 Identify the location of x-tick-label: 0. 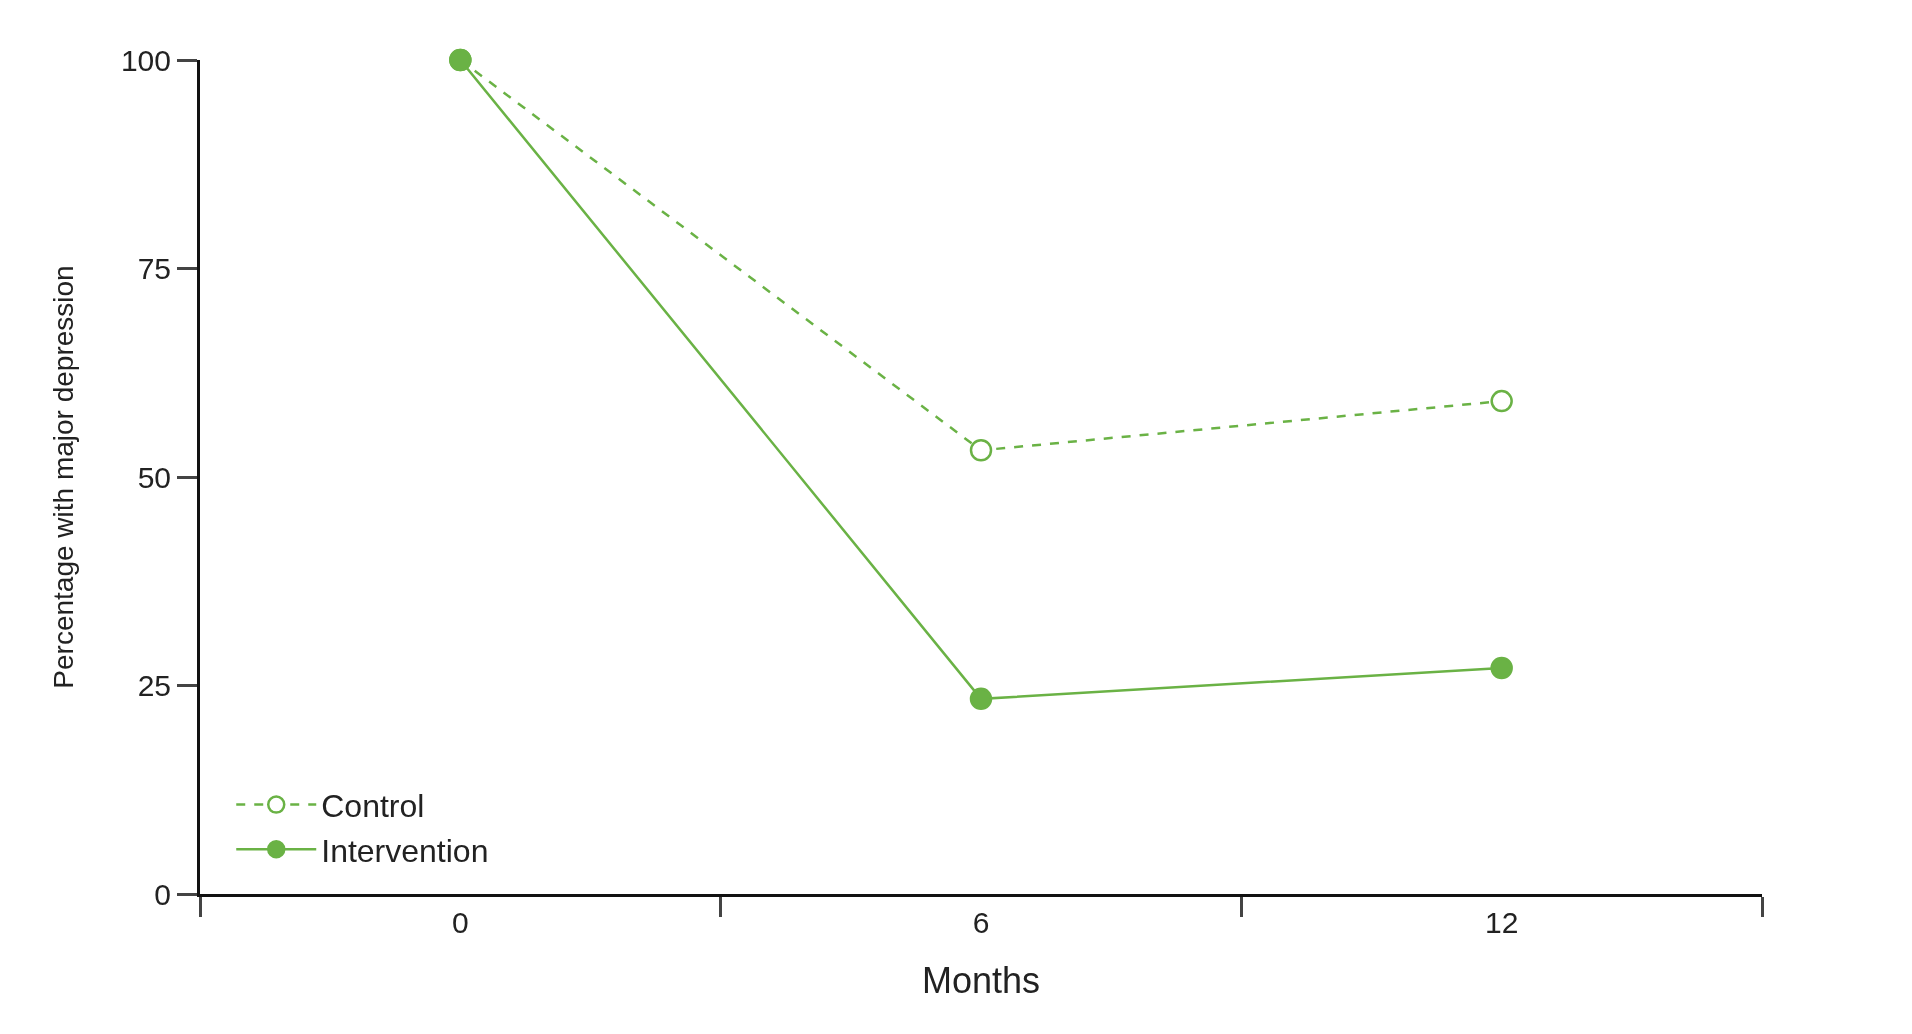
(460, 922).